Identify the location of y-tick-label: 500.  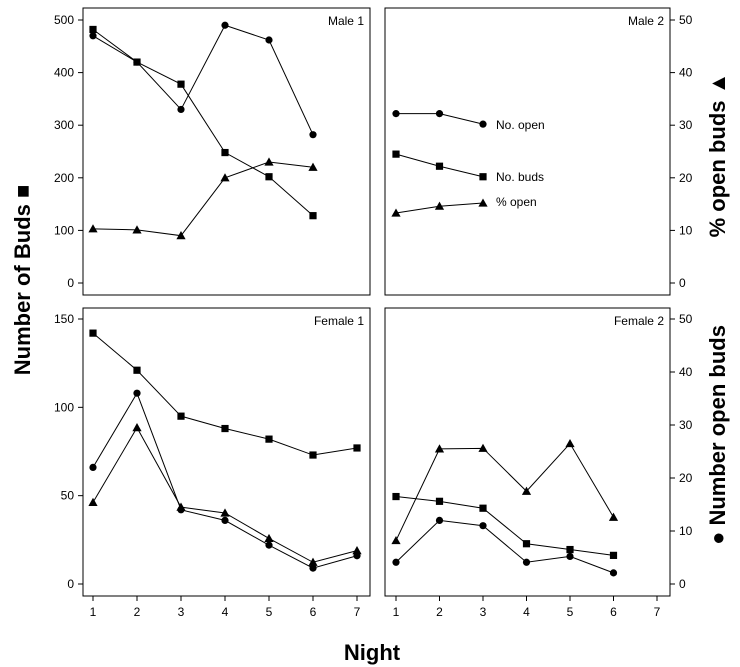
(64, 20).